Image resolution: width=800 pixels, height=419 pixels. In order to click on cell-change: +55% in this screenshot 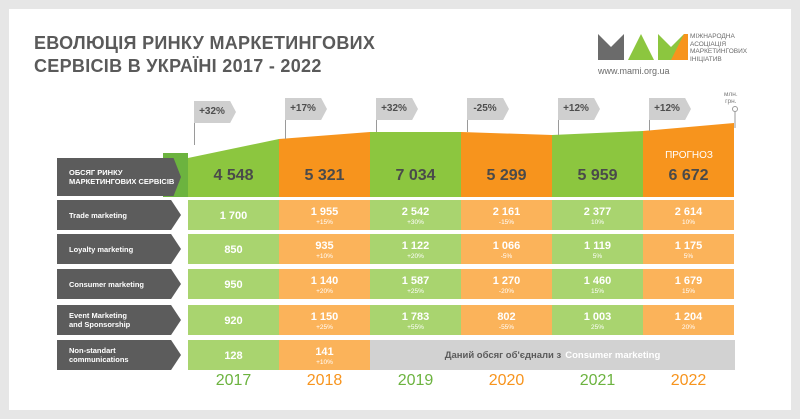, I will do `click(415, 327)`.